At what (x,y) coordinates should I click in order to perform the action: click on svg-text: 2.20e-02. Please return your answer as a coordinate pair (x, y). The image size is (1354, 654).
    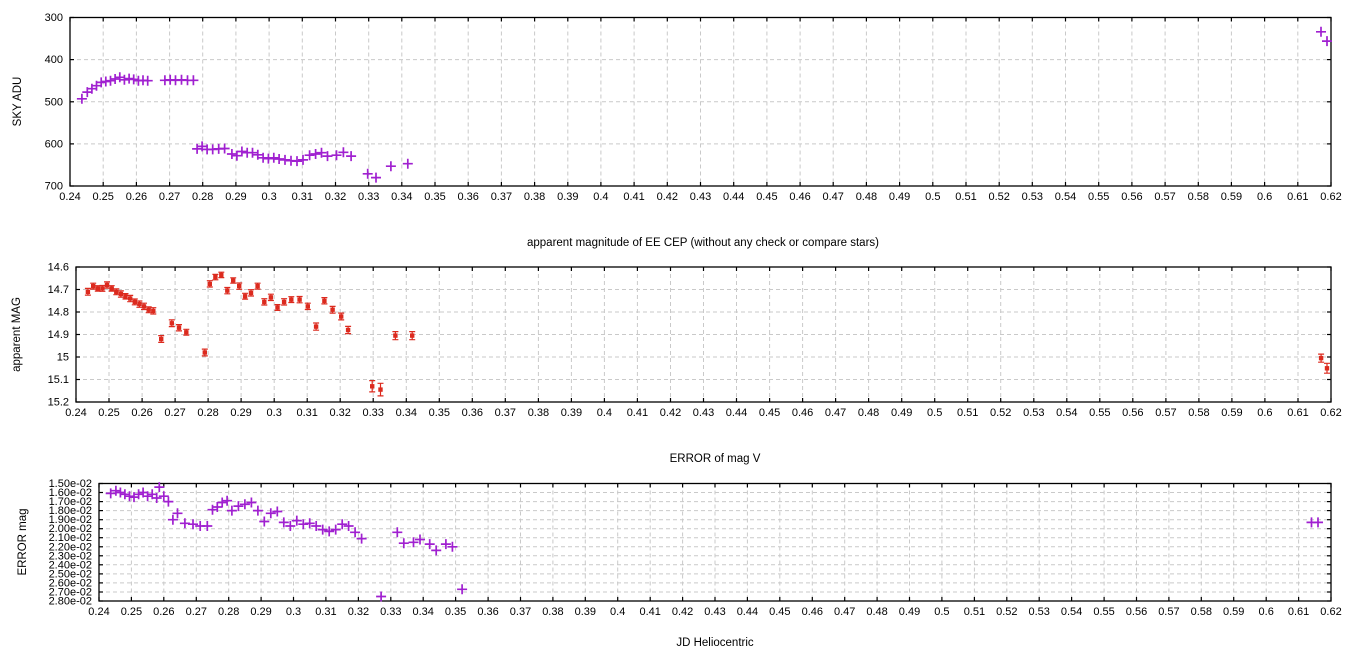
    Looking at the image, I should click on (70, 547).